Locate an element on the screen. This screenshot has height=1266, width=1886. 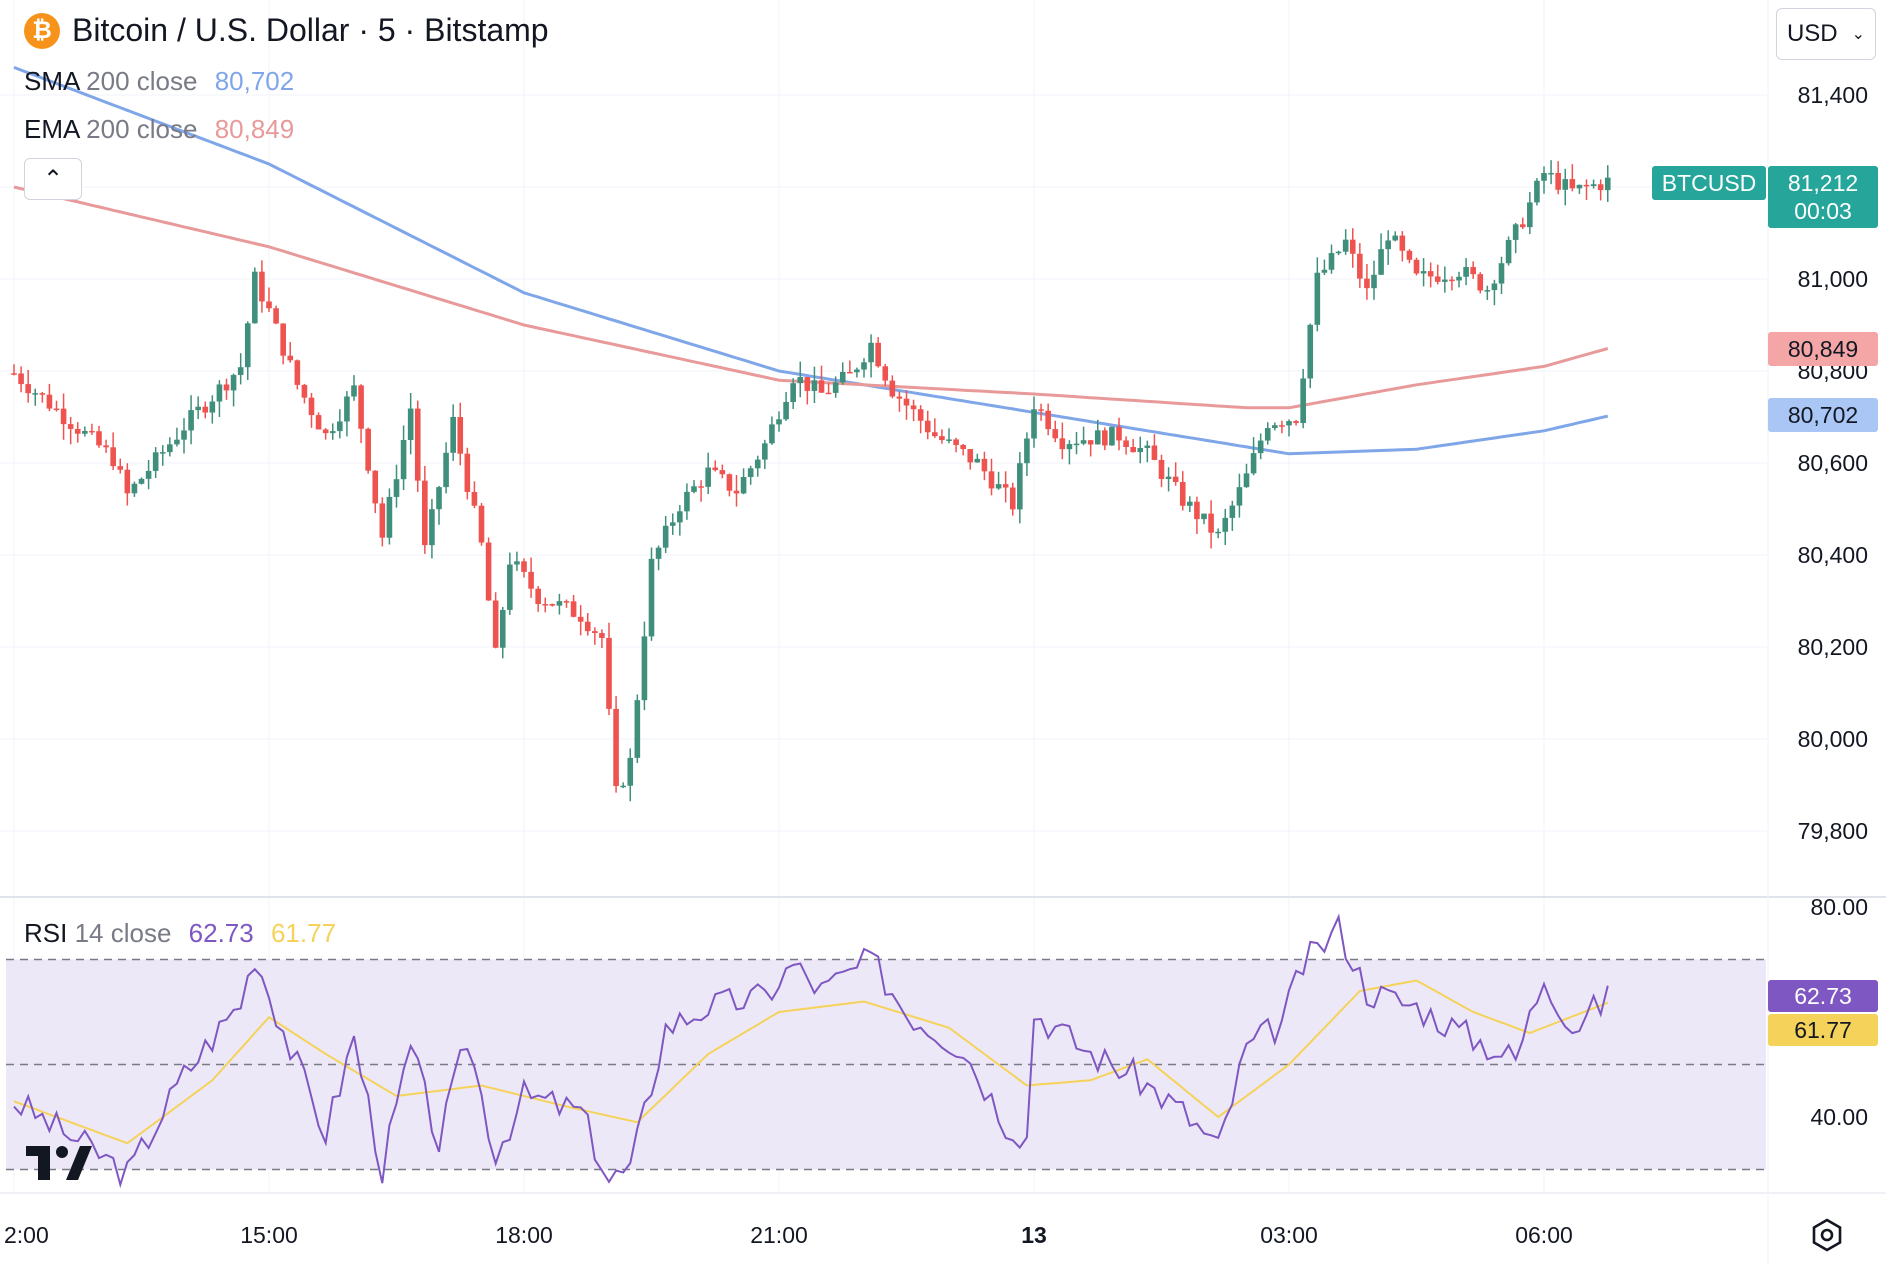
tradingview-logo is located at coordinates (59, 1163).